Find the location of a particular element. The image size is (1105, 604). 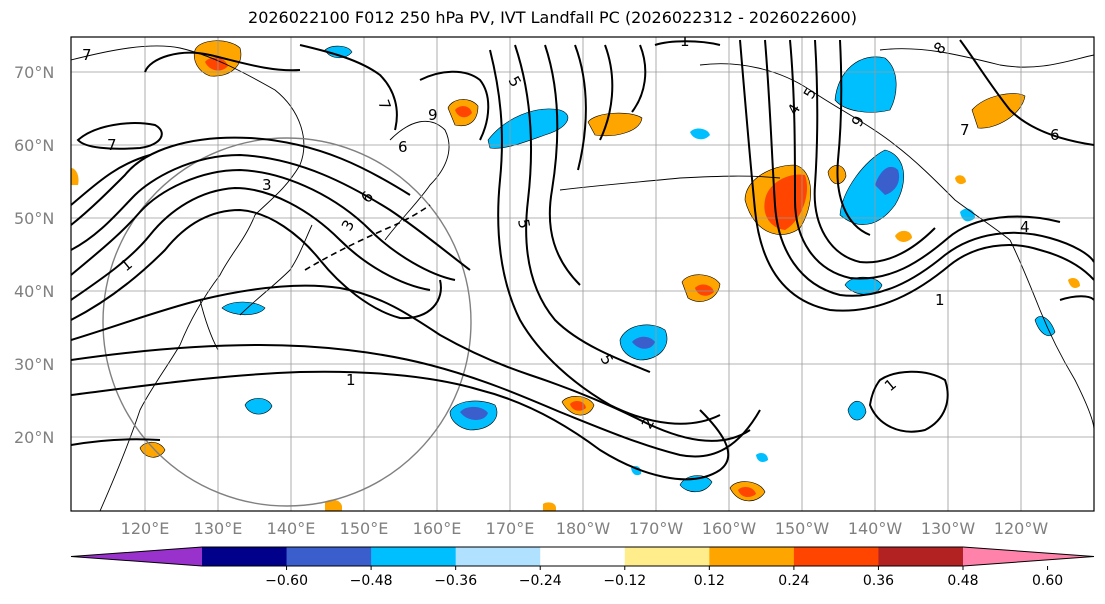

lat-label: 30°N is located at coordinates (34, 364).